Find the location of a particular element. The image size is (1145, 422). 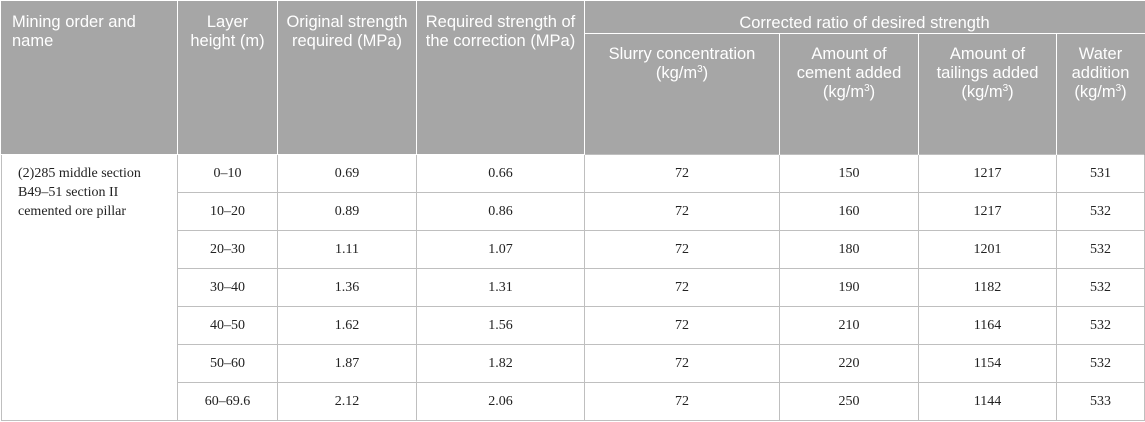

layer-height-cell: 20–30 is located at coordinates (227, 249).